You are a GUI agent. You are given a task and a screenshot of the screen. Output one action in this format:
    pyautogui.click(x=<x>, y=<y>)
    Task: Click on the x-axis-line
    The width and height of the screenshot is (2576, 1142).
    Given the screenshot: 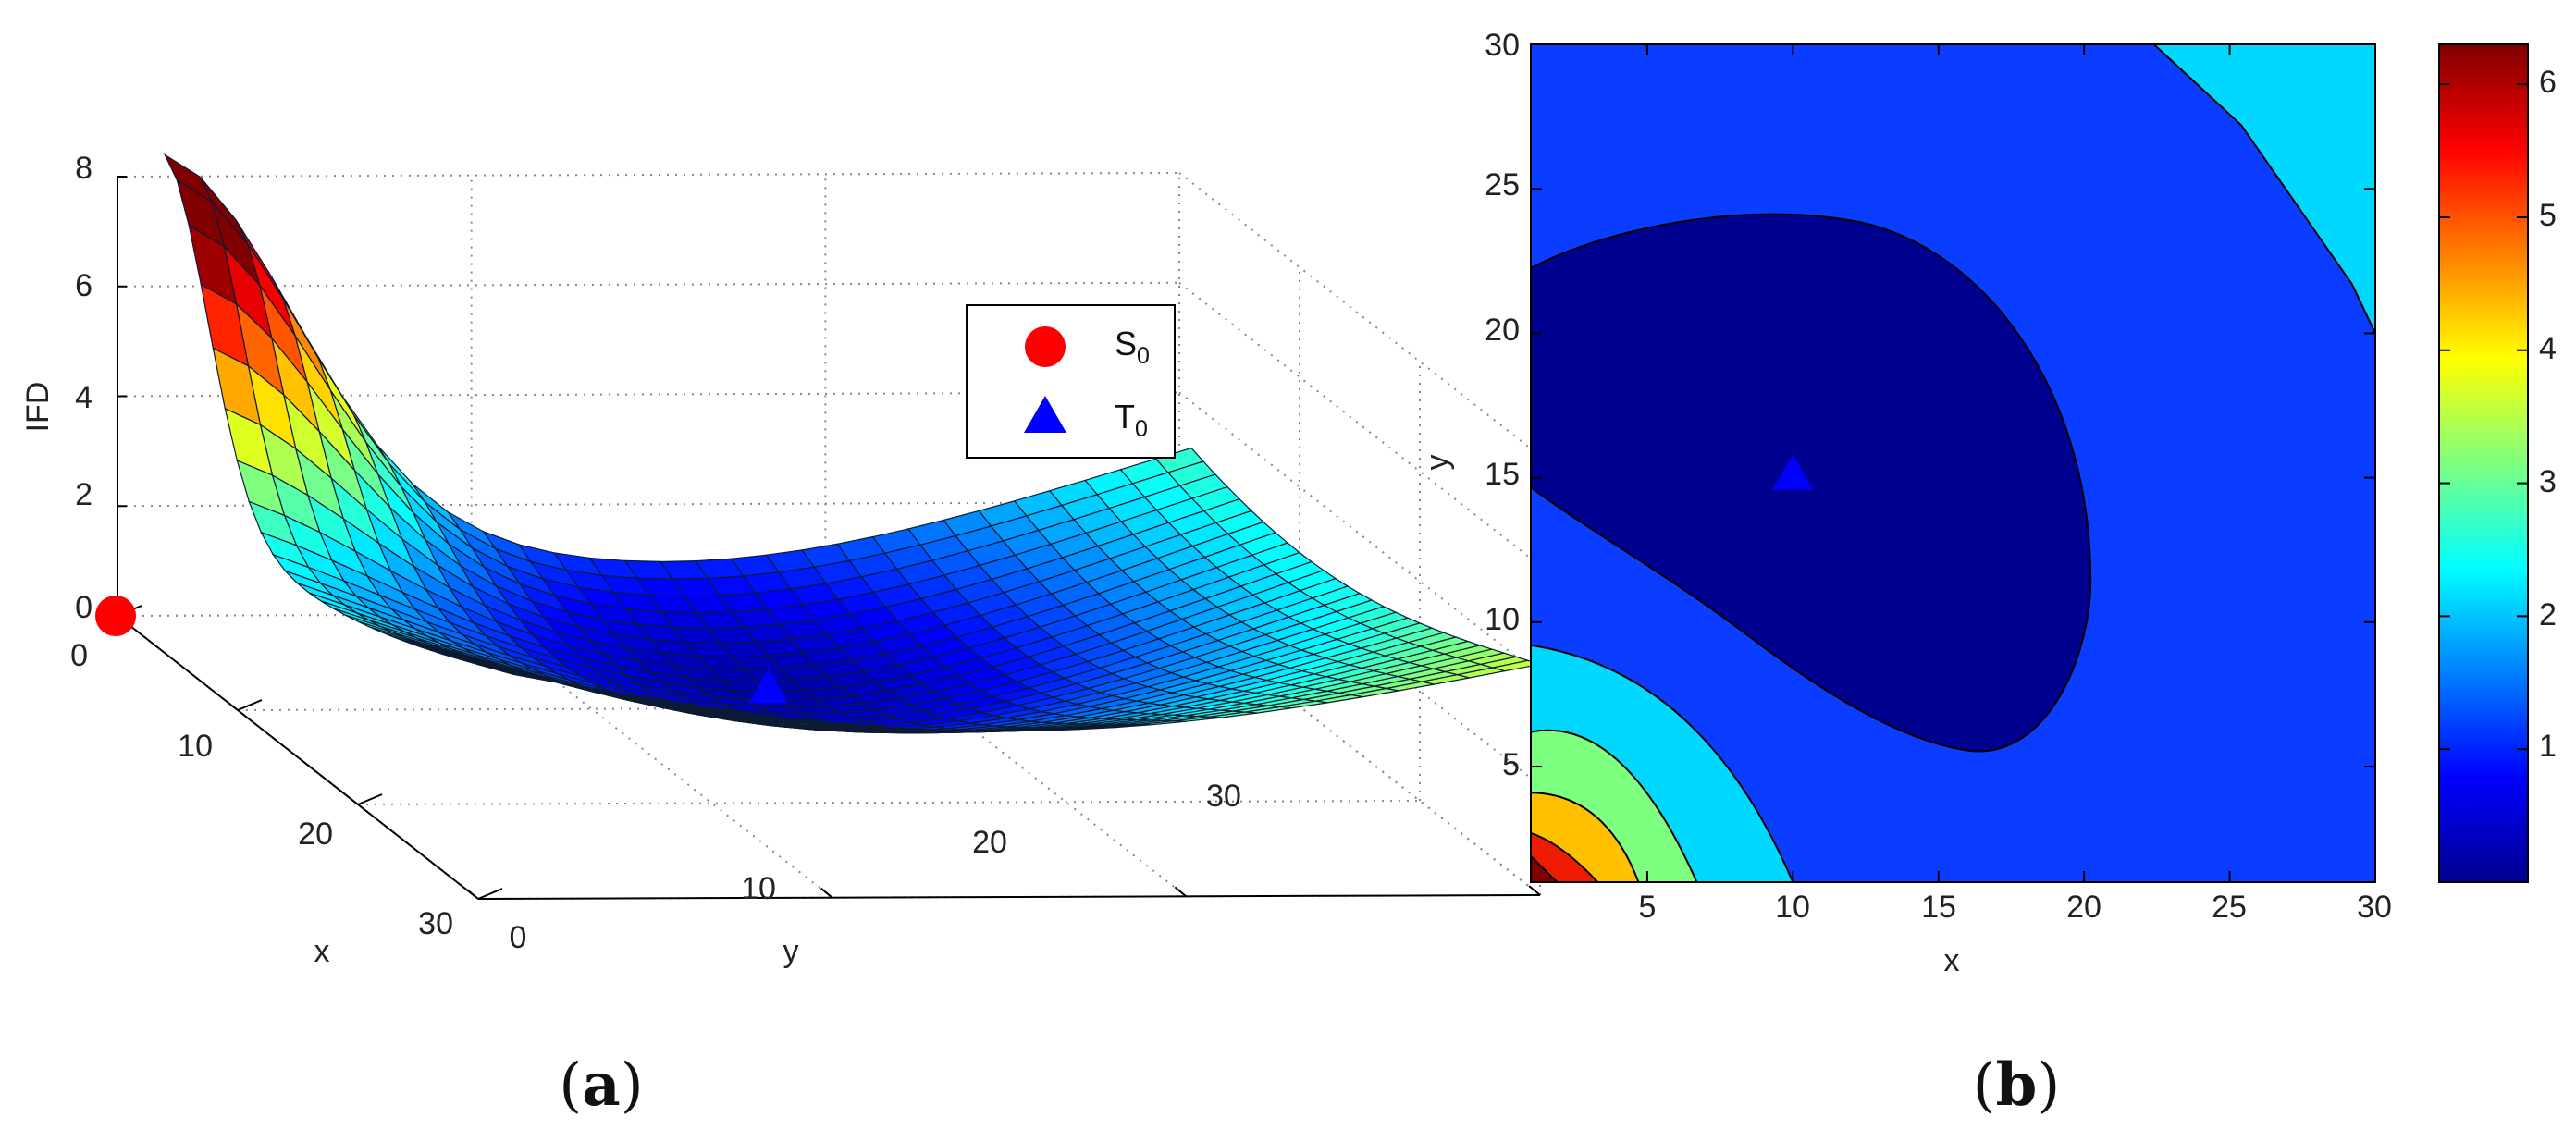 What is the action you would take?
    pyautogui.click(x=298, y=757)
    